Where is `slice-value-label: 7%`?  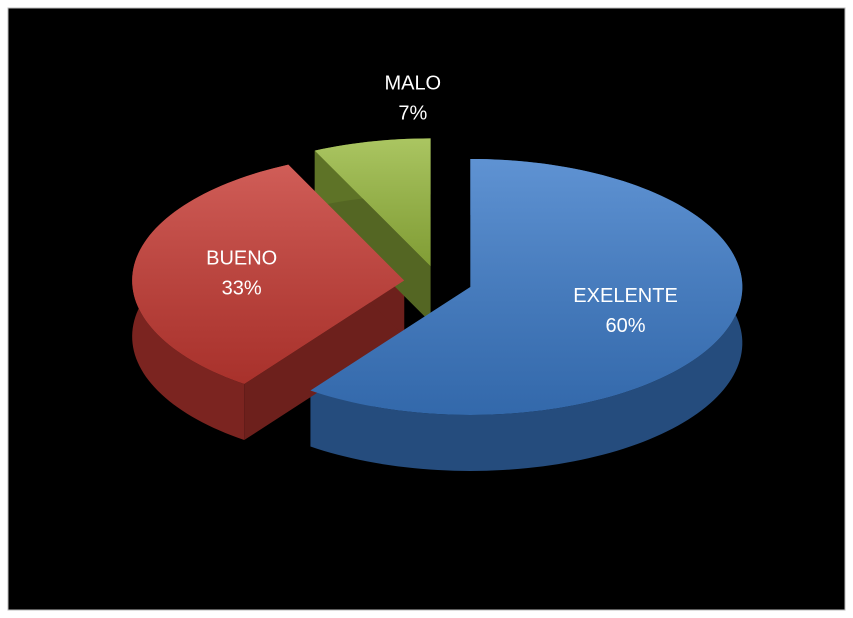
slice-value-label: 7% is located at coordinates (412, 114).